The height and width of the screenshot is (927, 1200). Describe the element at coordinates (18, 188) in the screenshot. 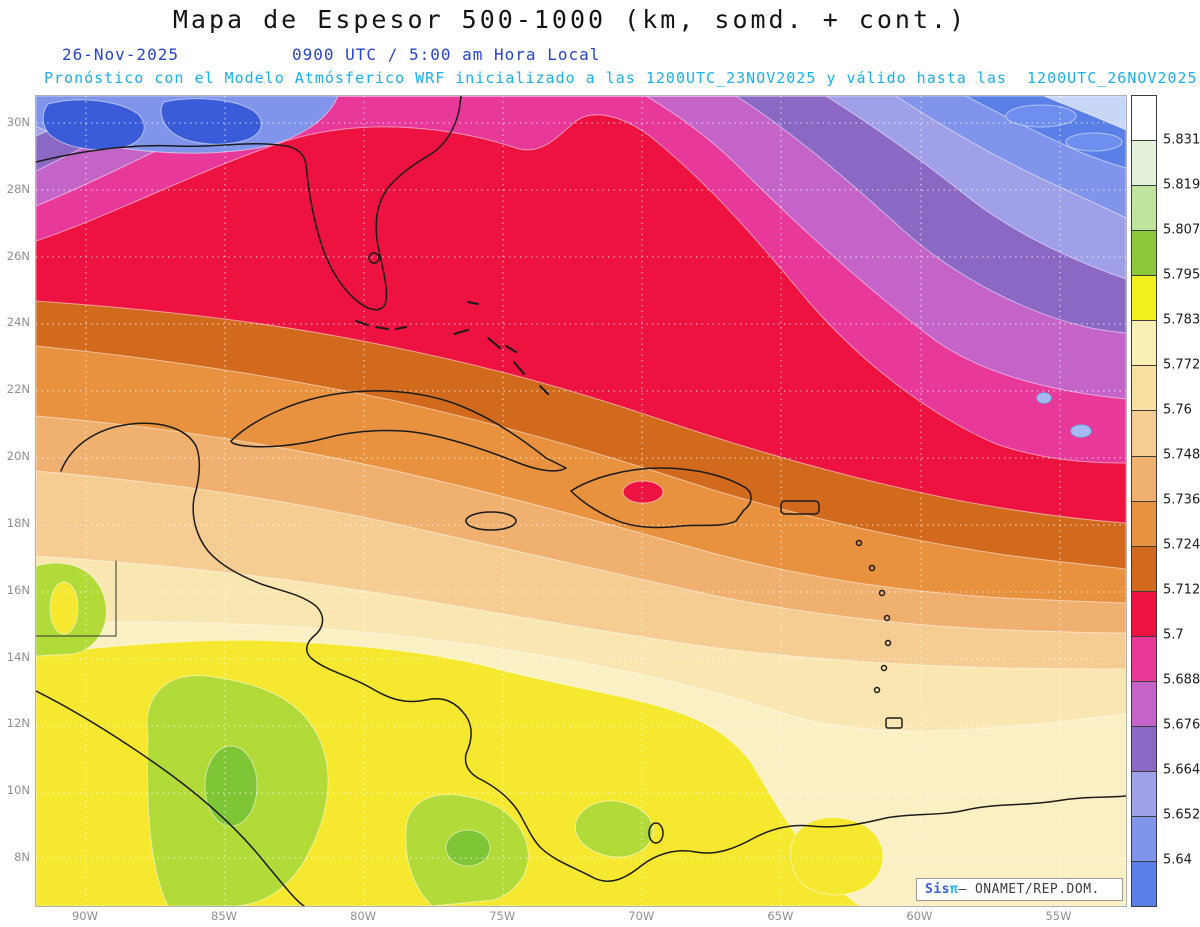

I see `lat-label-28N: 28N` at that location.